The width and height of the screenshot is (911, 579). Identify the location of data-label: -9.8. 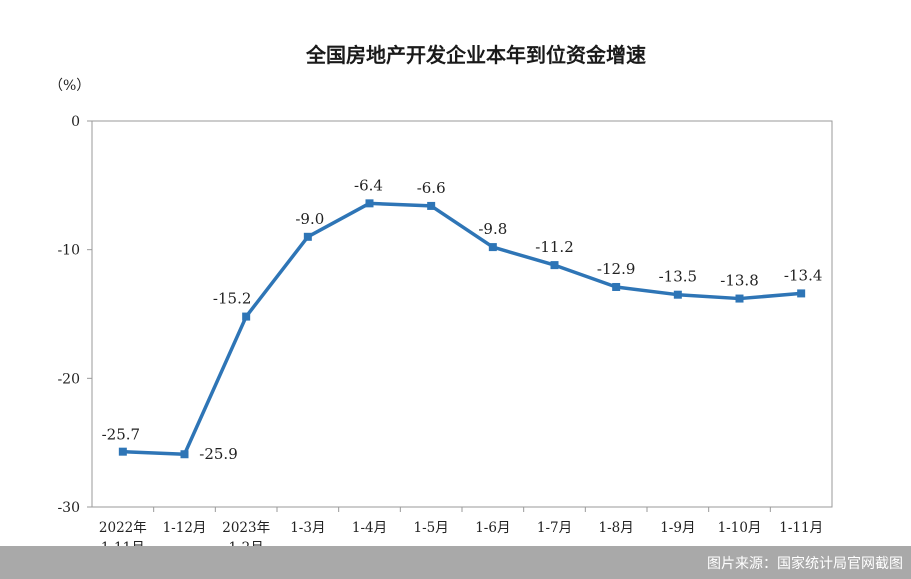
(492, 229).